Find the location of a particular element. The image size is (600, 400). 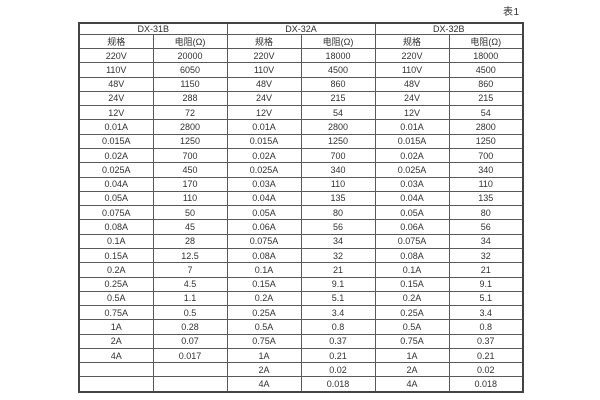

resistance-cell: 50 is located at coordinates (190, 213).